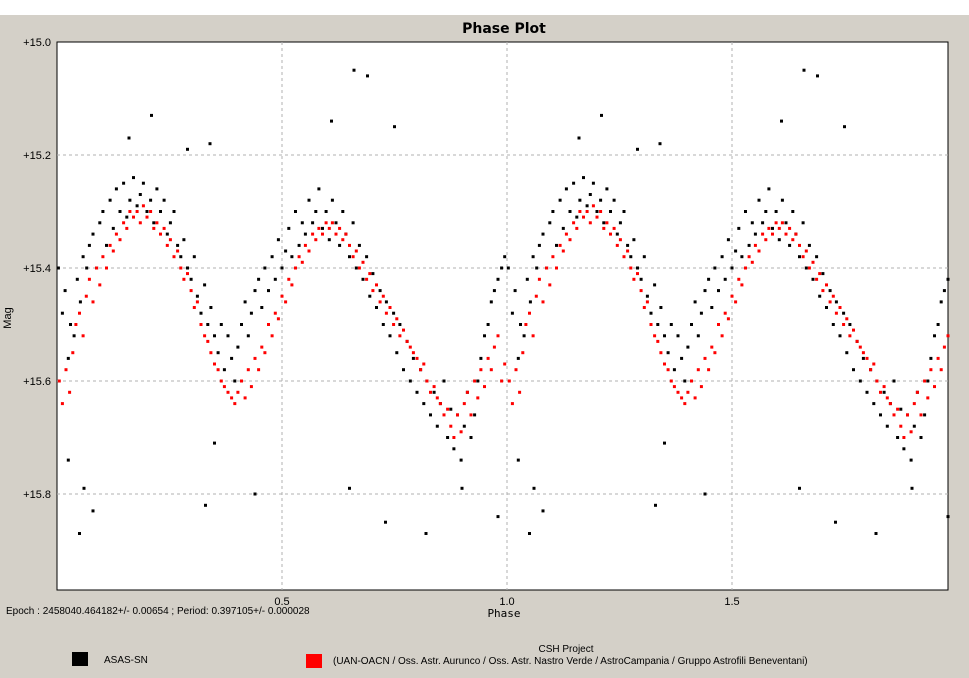  I want to click on chart-title: Phase Plot, so click(504, 29).